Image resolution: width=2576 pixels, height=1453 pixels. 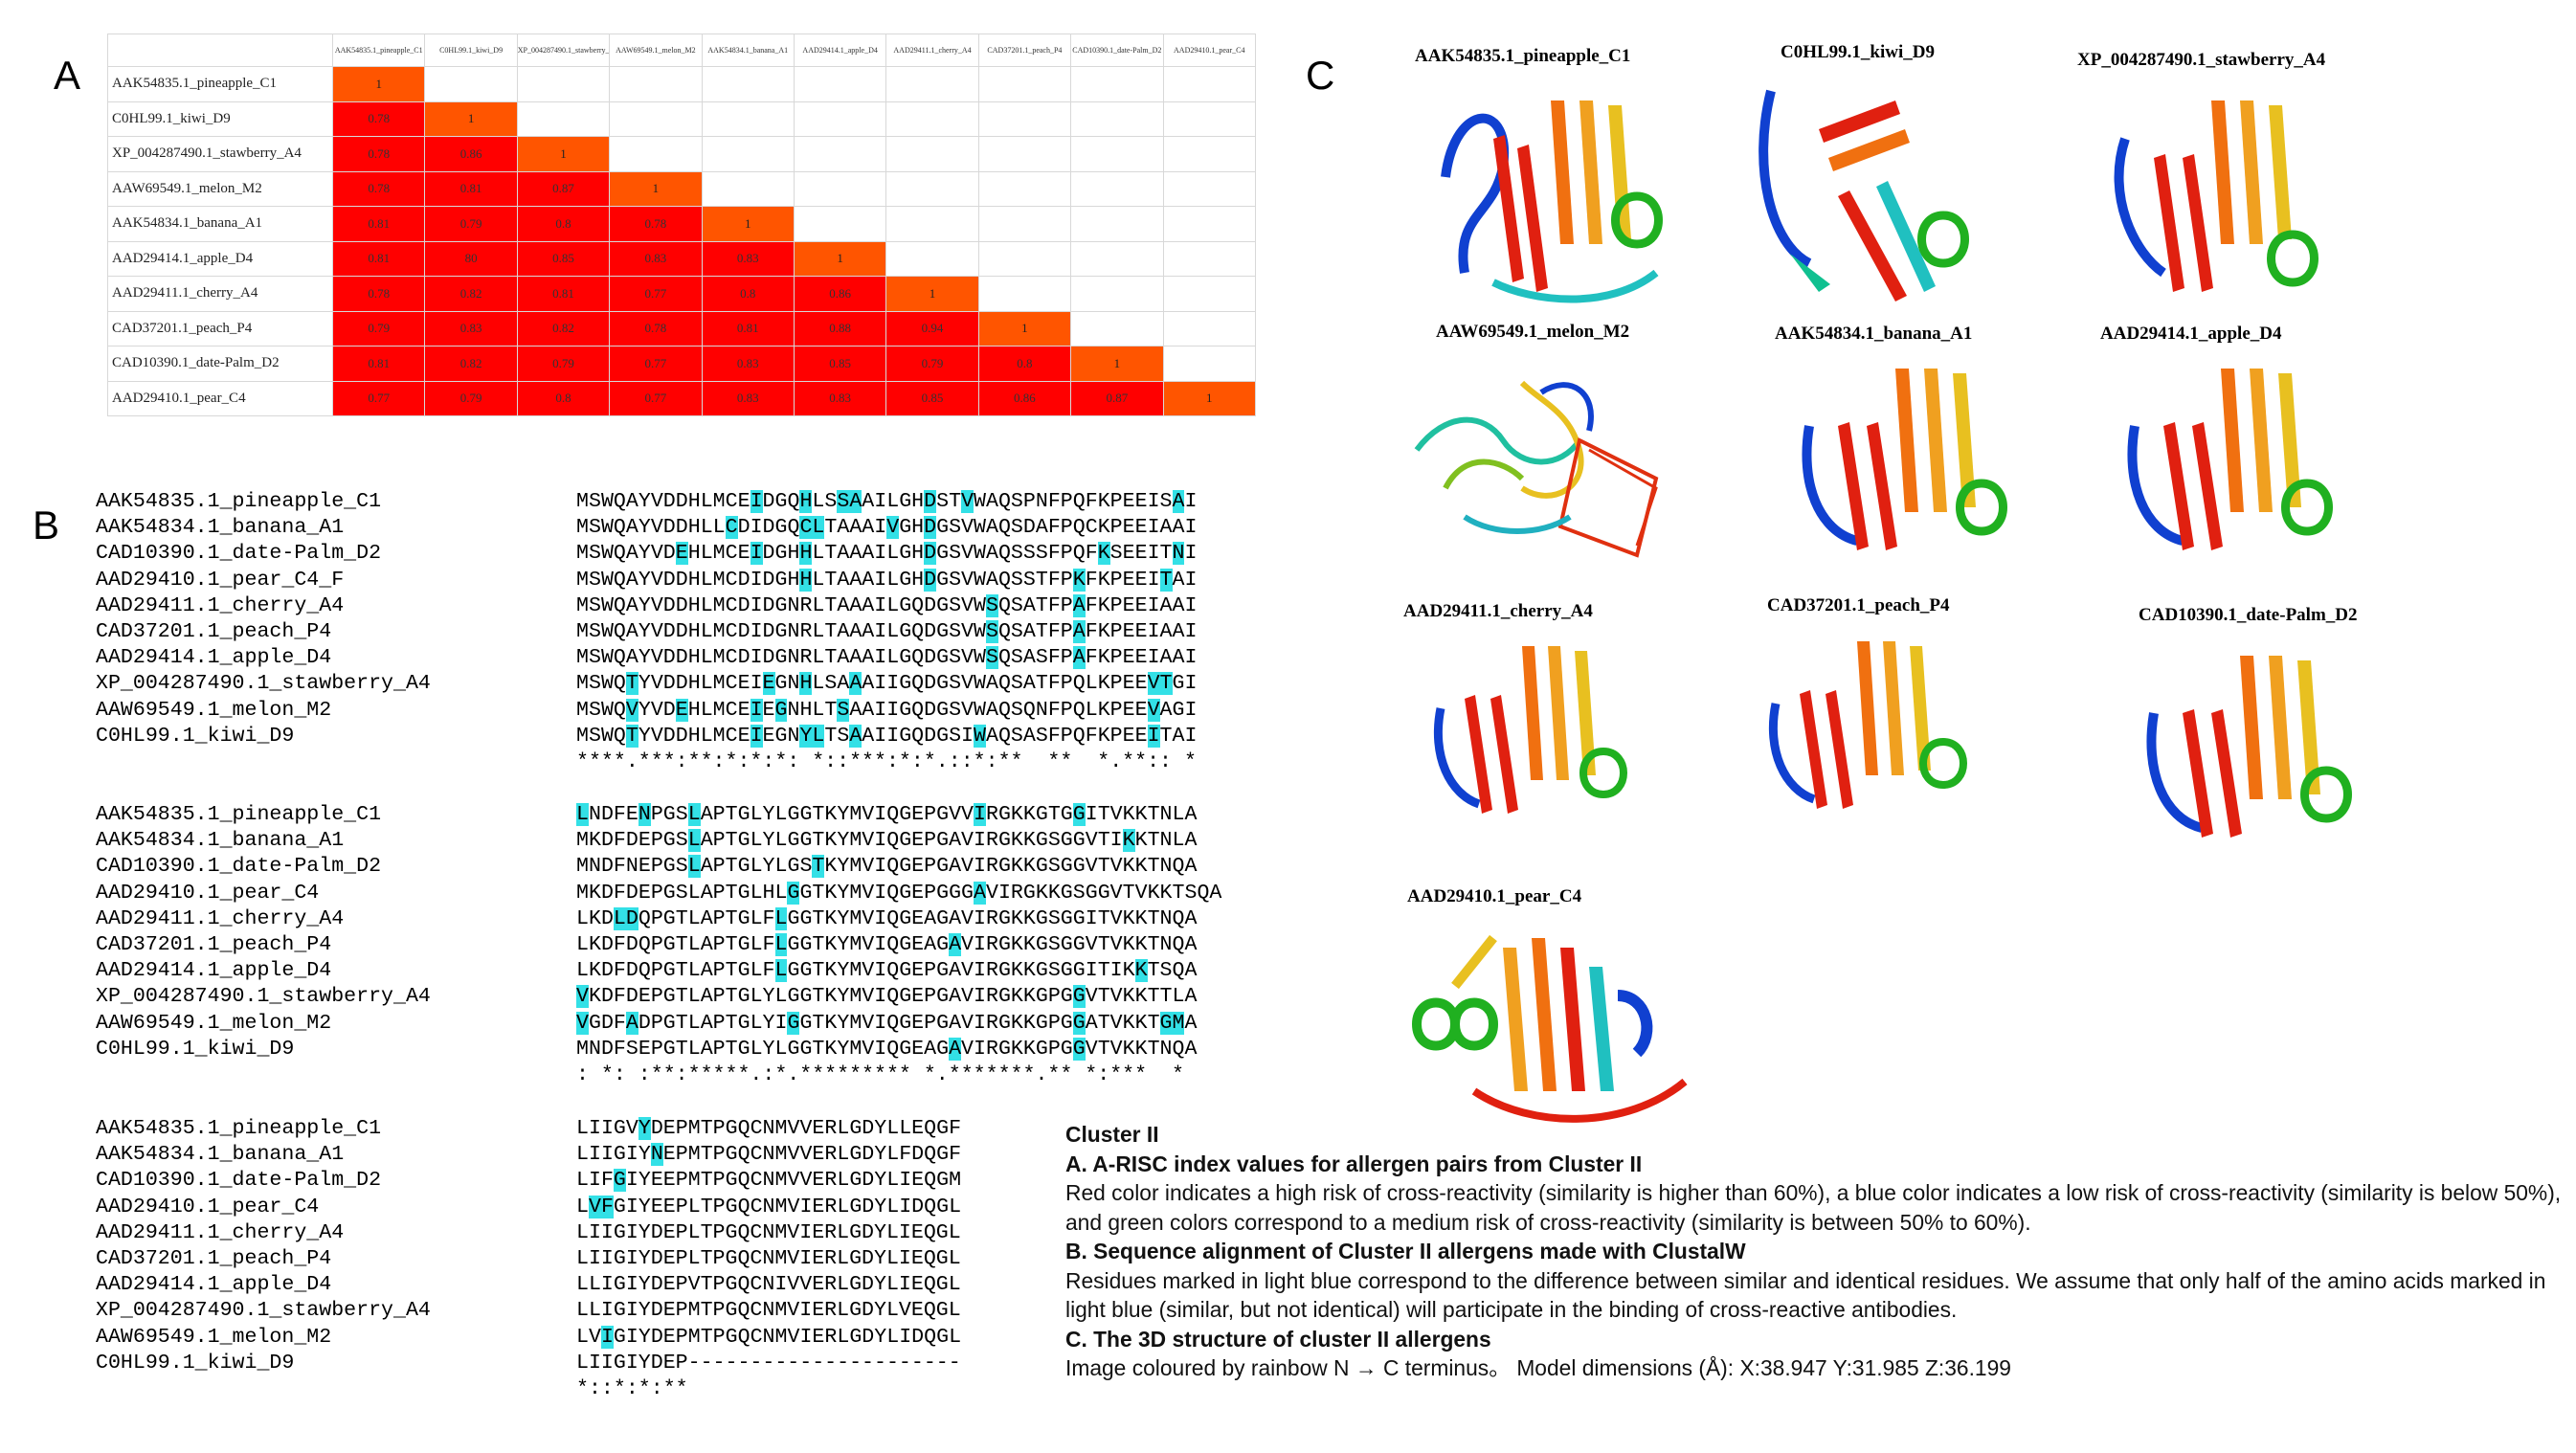 I want to click on matrix-cell: 80, so click(x=471, y=258).